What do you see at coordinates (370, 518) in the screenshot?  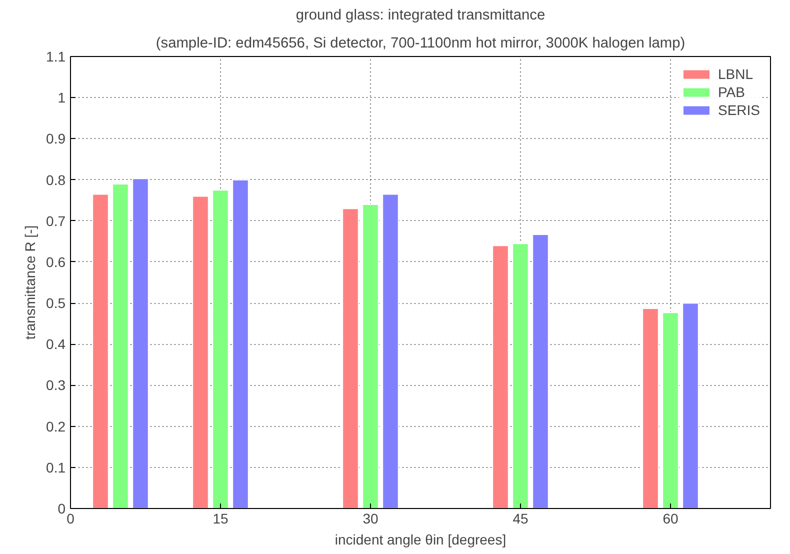 I see `x-tick-label: 30` at bounding box center [370, 518].